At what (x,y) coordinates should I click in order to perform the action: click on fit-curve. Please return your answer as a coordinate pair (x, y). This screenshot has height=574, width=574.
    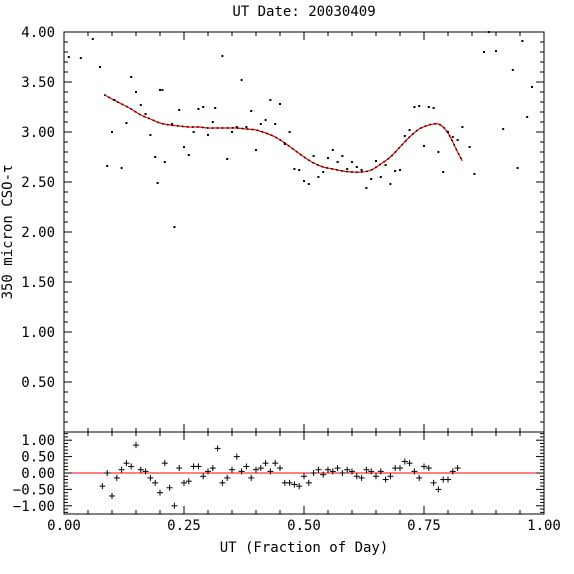
    Looking at the image, I should click on (283, 133).